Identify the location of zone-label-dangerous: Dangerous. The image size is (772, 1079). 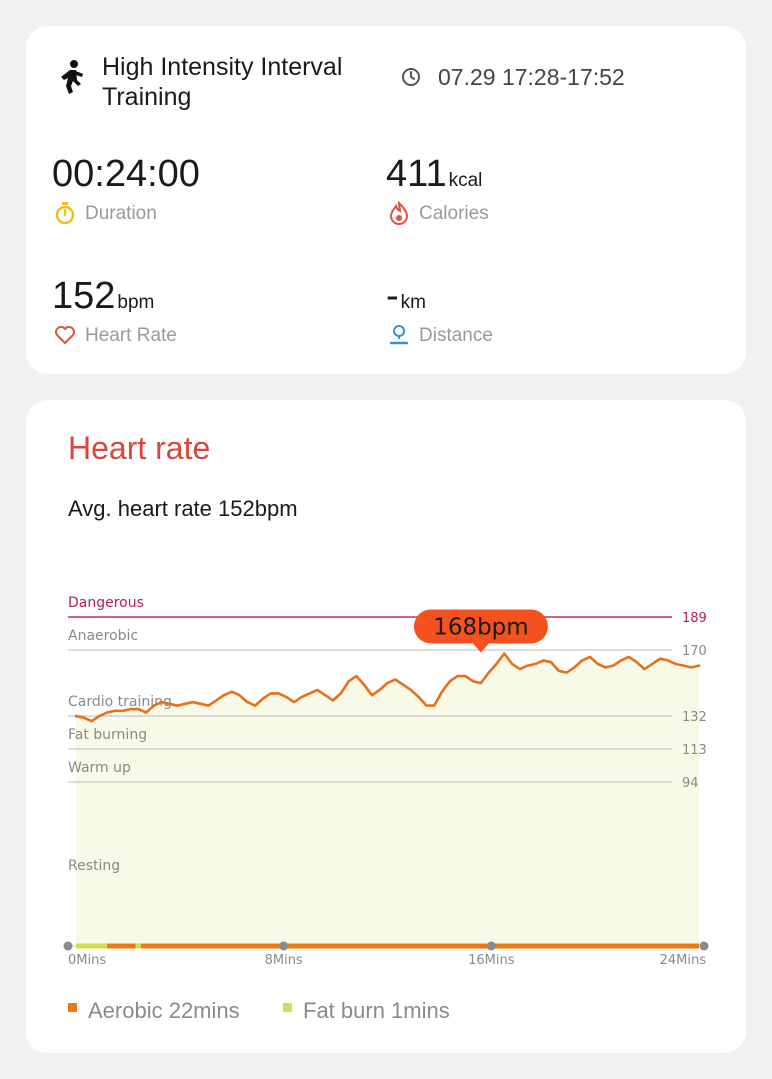
(106, 603).